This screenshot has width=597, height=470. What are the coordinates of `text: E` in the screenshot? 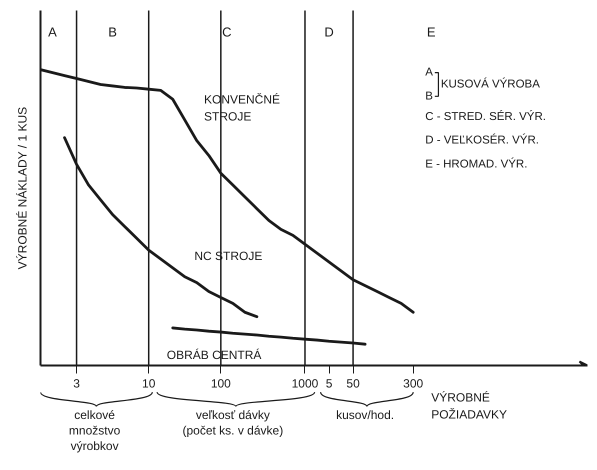 It's located at (431, 32).